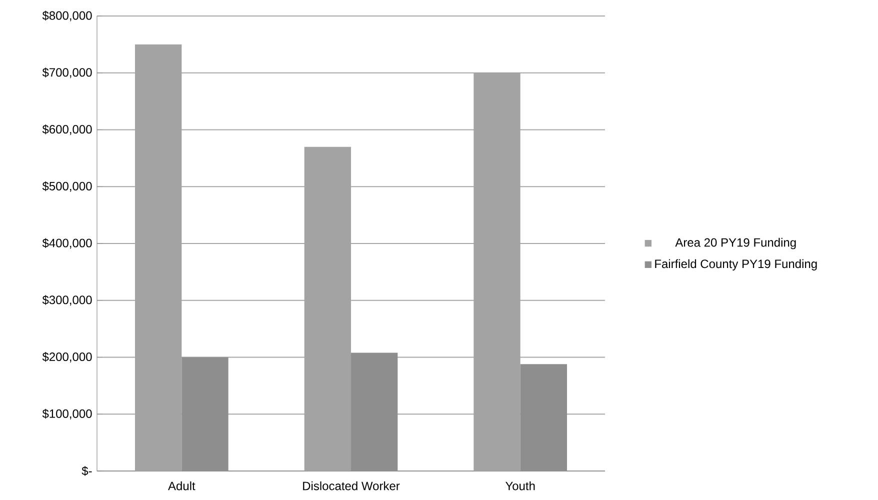 Image resolution: width=878 pixels, height=500 pixels. What do you see at coordinates (351, 485) in the screenshot?
I see `x-tick-label: Dislocated Worker` at bounding box center [351, 485].